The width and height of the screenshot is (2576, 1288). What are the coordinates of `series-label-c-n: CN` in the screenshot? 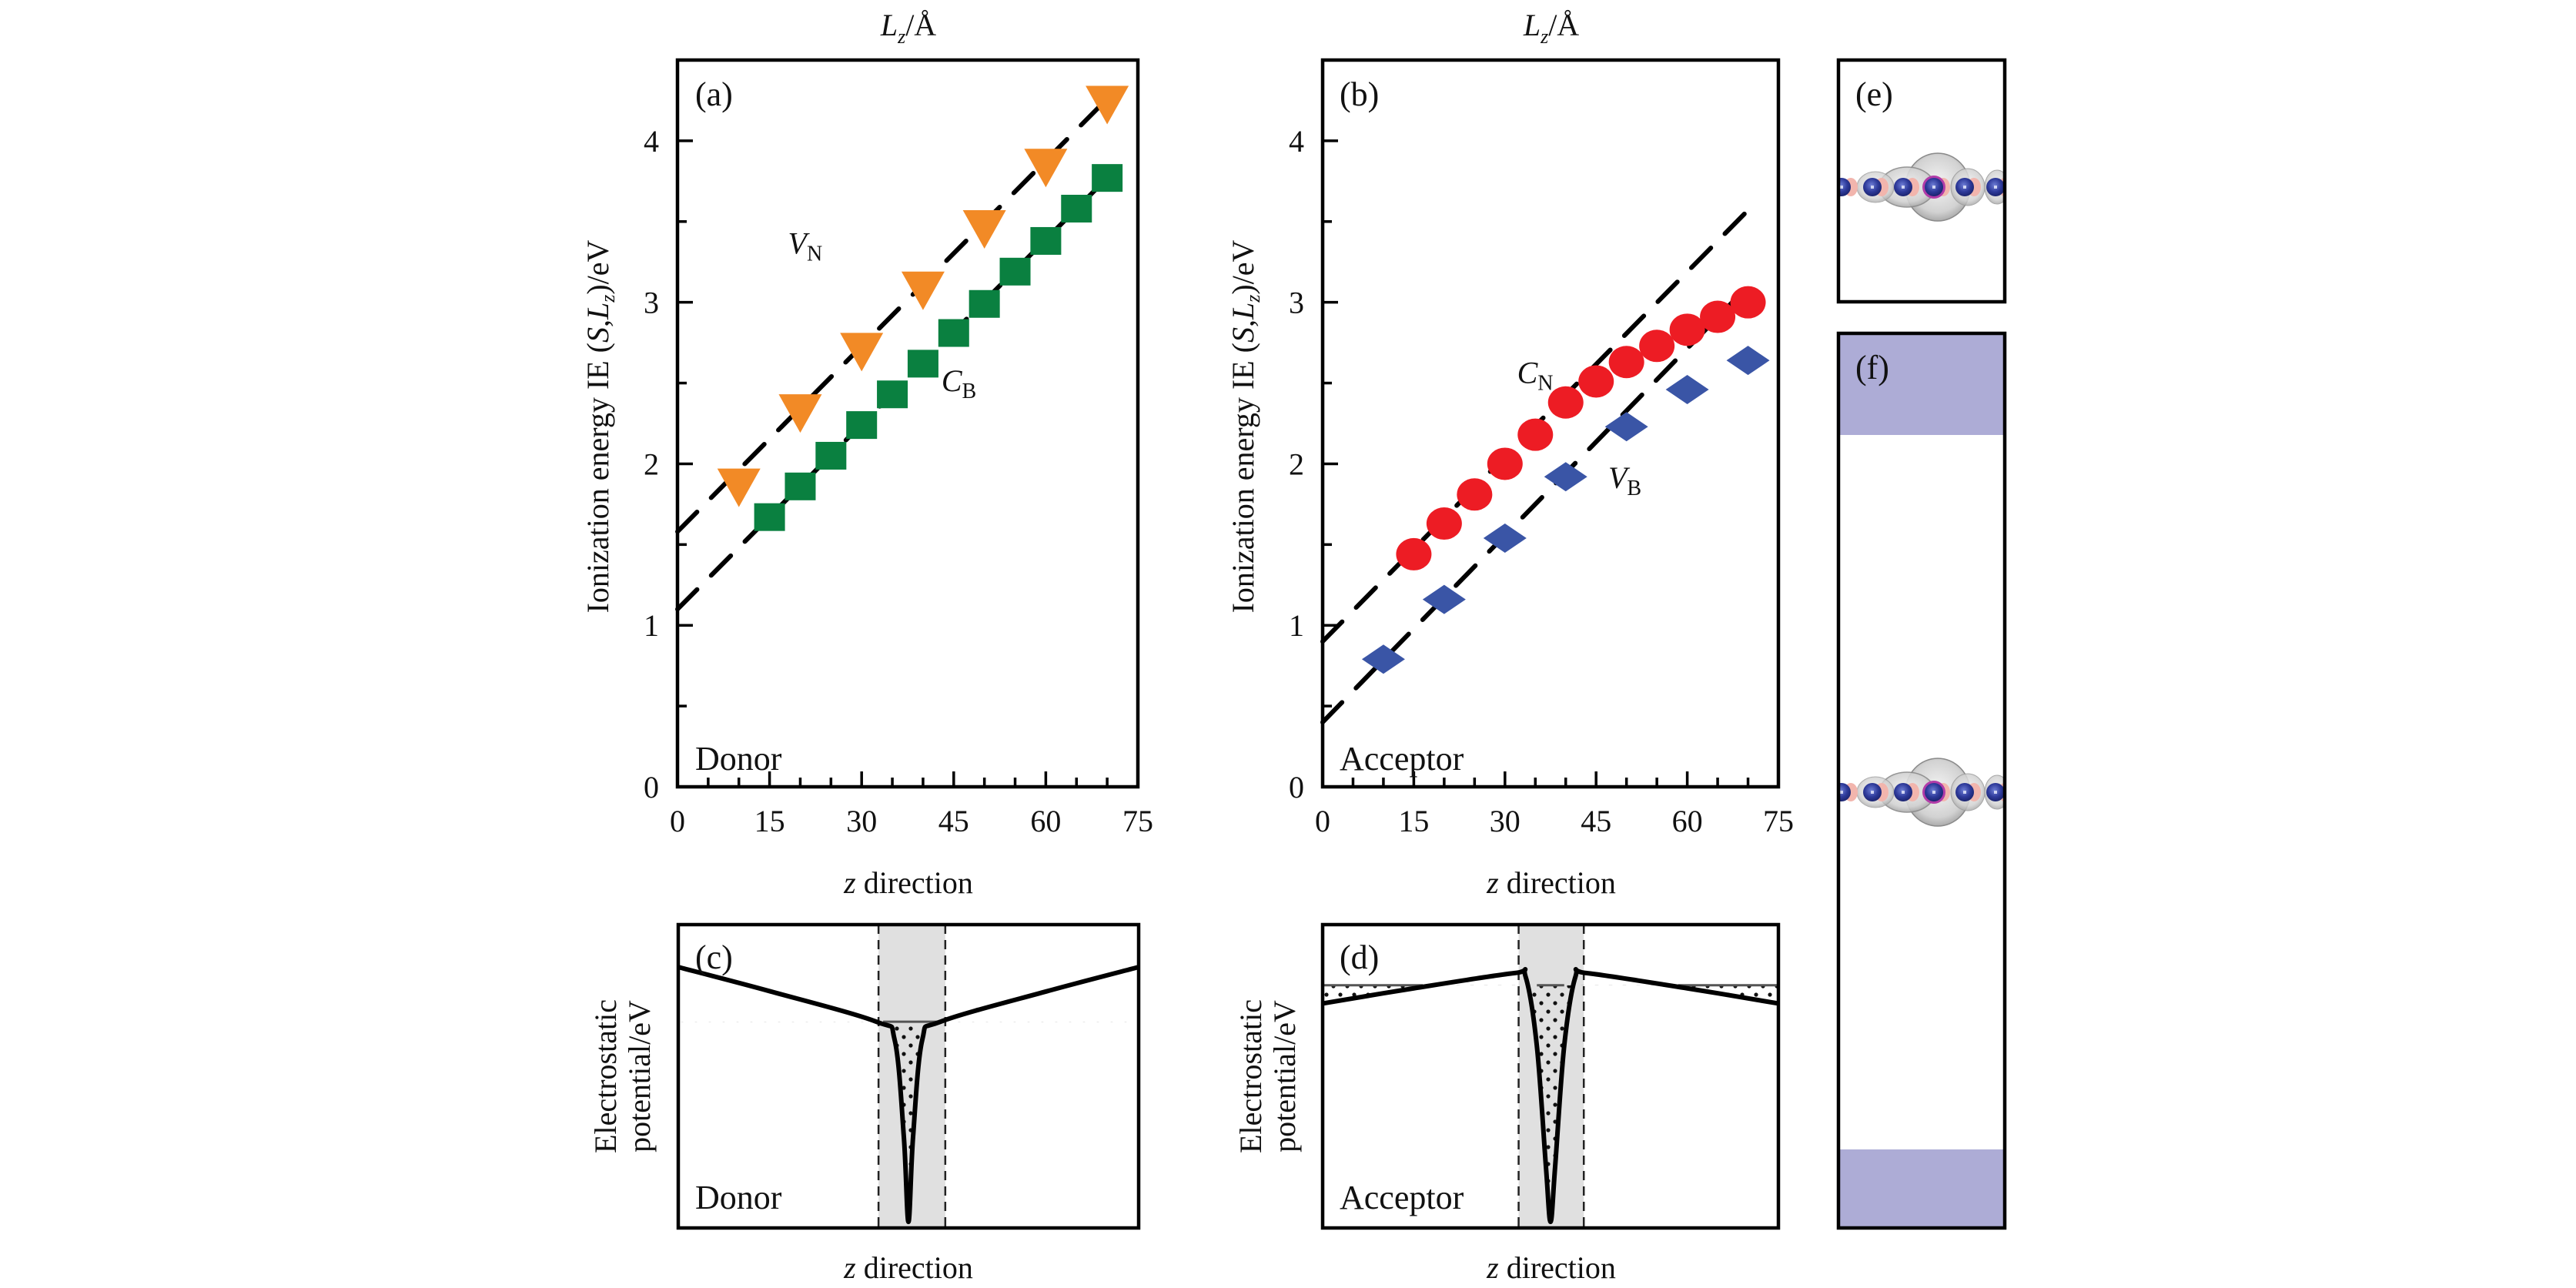 It's located at (1536, 376).